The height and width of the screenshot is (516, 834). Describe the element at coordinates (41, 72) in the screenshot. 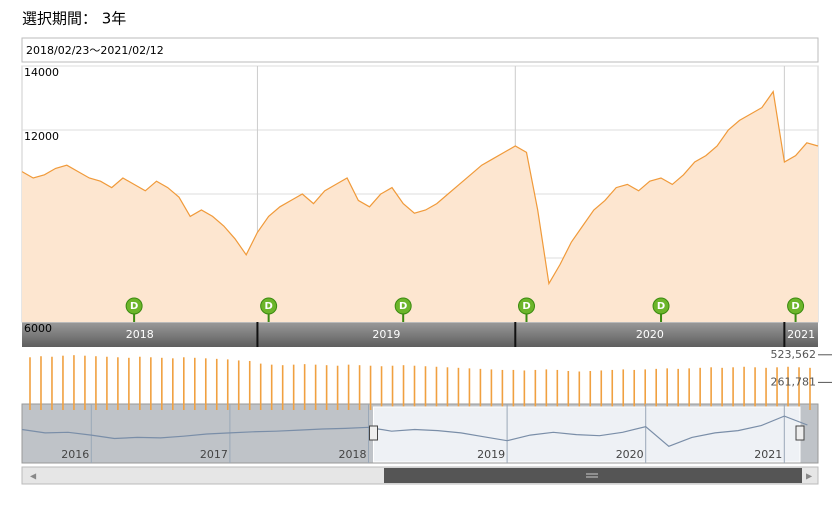

I see `y-tick-label: 14000` at that location.